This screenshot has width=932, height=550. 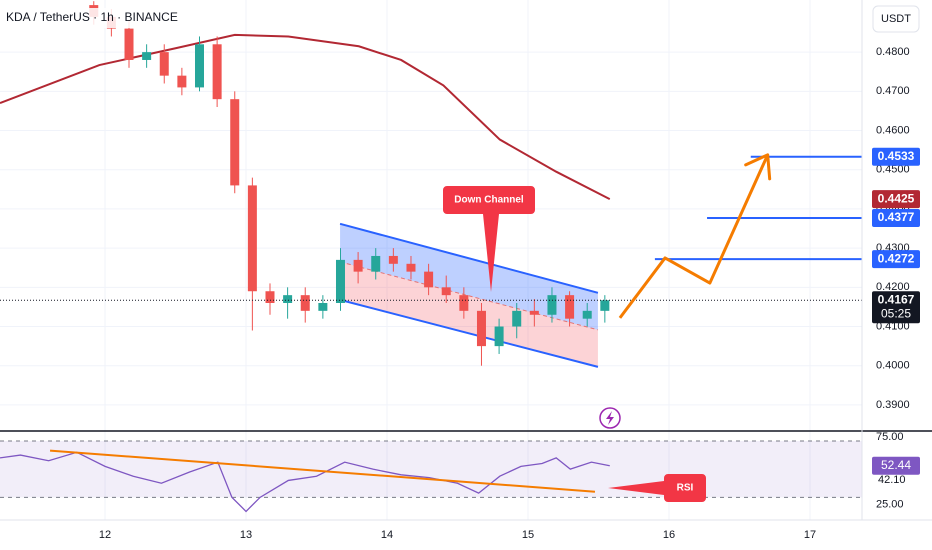 I want to click on x-tick-label: 17, so click(x=810, y=535).